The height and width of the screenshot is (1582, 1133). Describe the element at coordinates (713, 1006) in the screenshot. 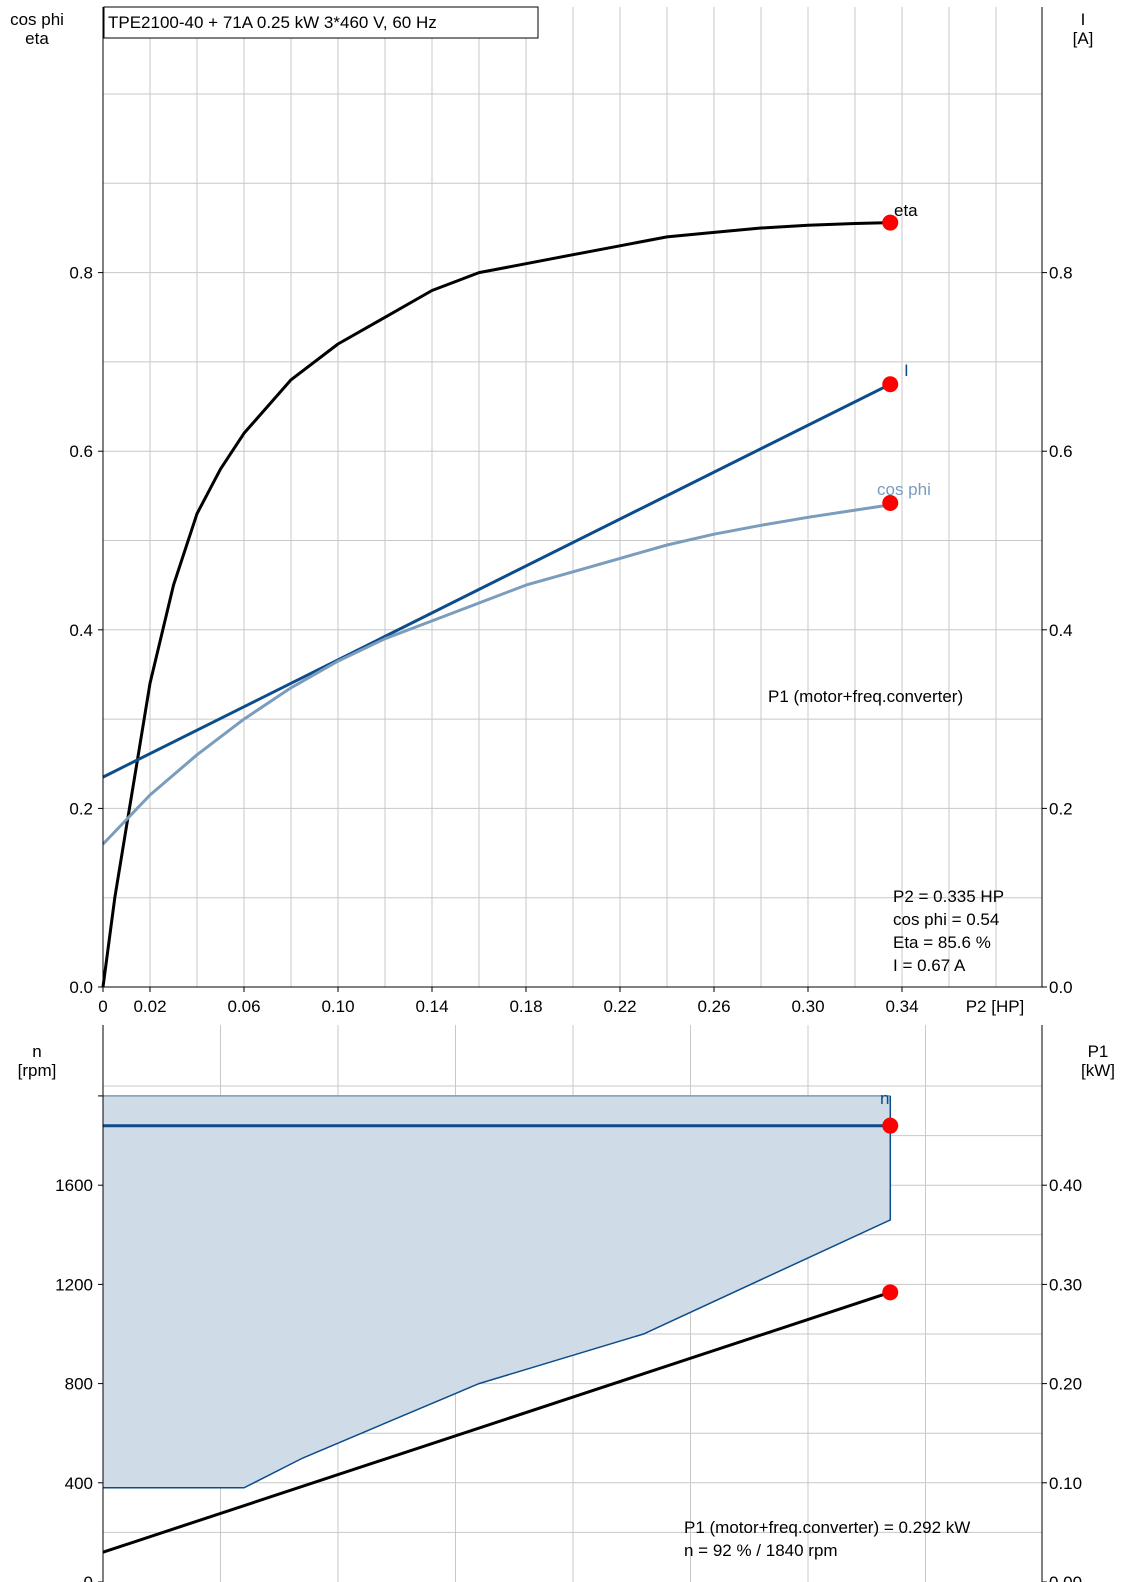

I see `x-tick-label: 0.26` at that location.